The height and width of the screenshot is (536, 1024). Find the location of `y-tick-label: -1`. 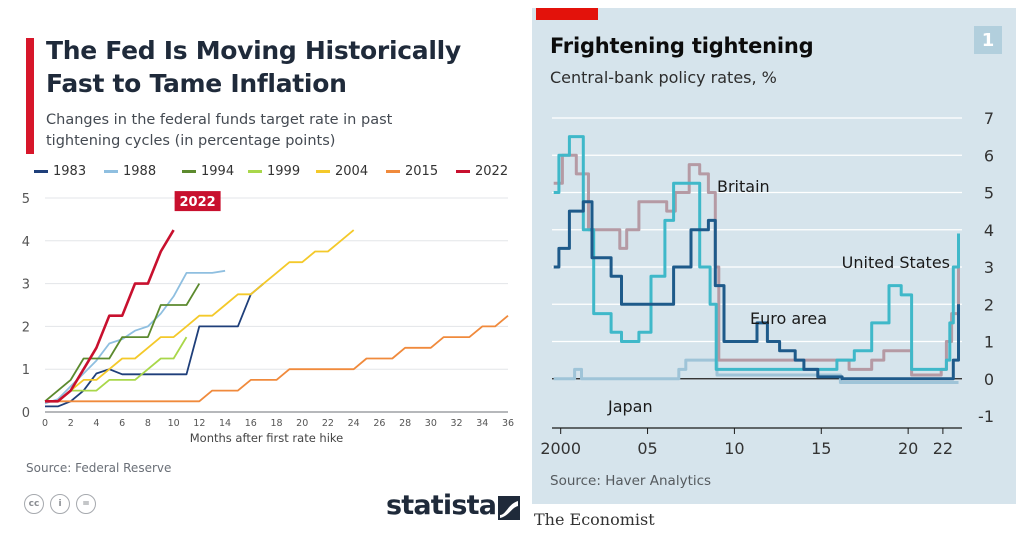

y-tick-label: -1 is located at coordinates (986, 416).